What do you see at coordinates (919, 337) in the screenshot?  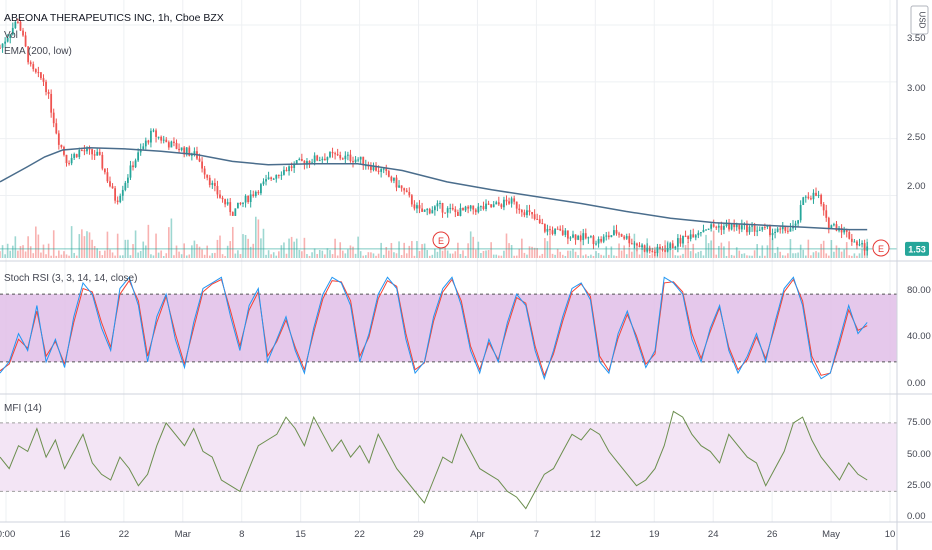 I see `stoch-rsi-axis: 80.00 40.00 0.00` at bounding box center [919, 337].